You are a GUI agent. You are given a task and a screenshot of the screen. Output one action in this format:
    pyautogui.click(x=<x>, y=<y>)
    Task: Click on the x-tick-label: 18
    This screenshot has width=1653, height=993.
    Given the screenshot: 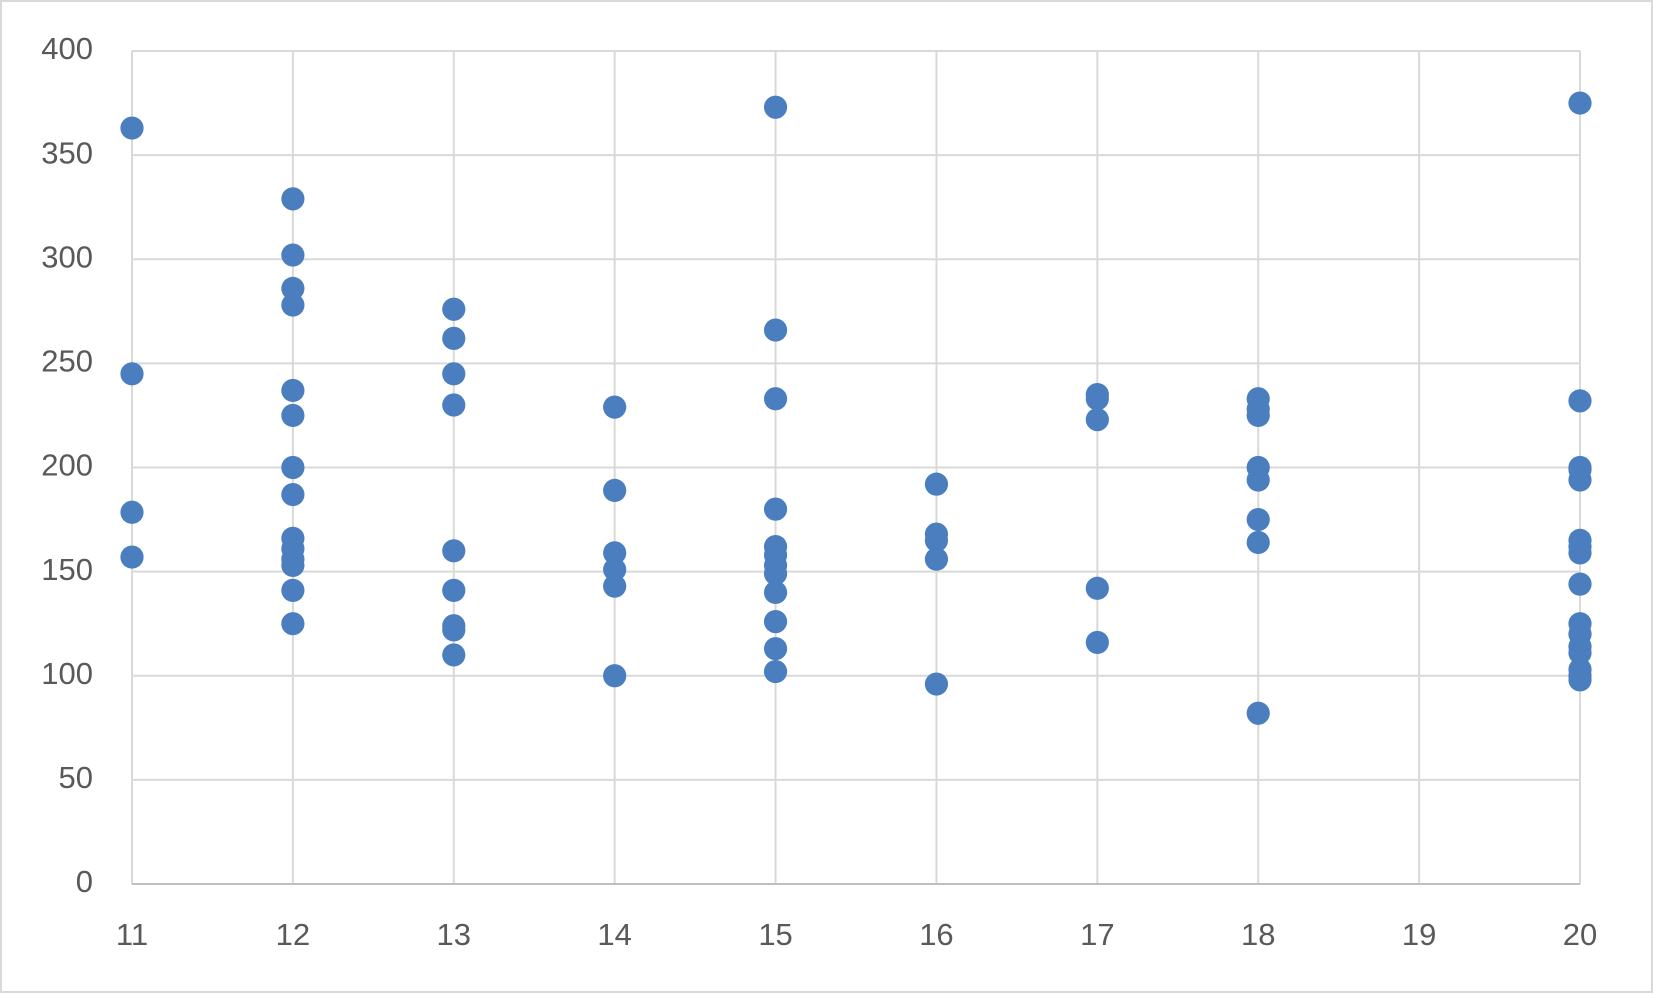 What is the action you would take?
    pyautogui.click(x=1258, y=934)
    